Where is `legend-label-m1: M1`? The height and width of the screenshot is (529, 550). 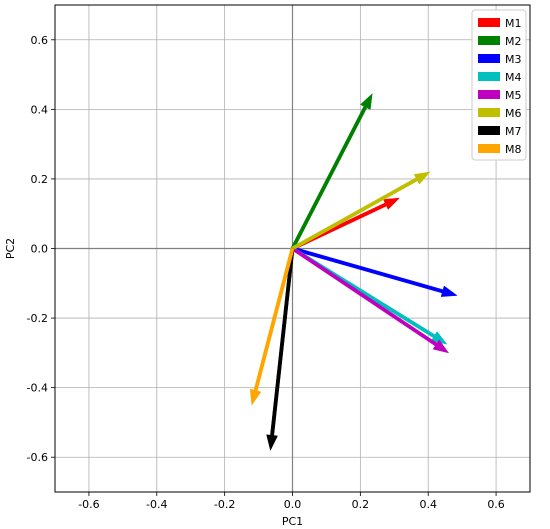 legend-label-m1: M1 is located at coordinates (513, 23).